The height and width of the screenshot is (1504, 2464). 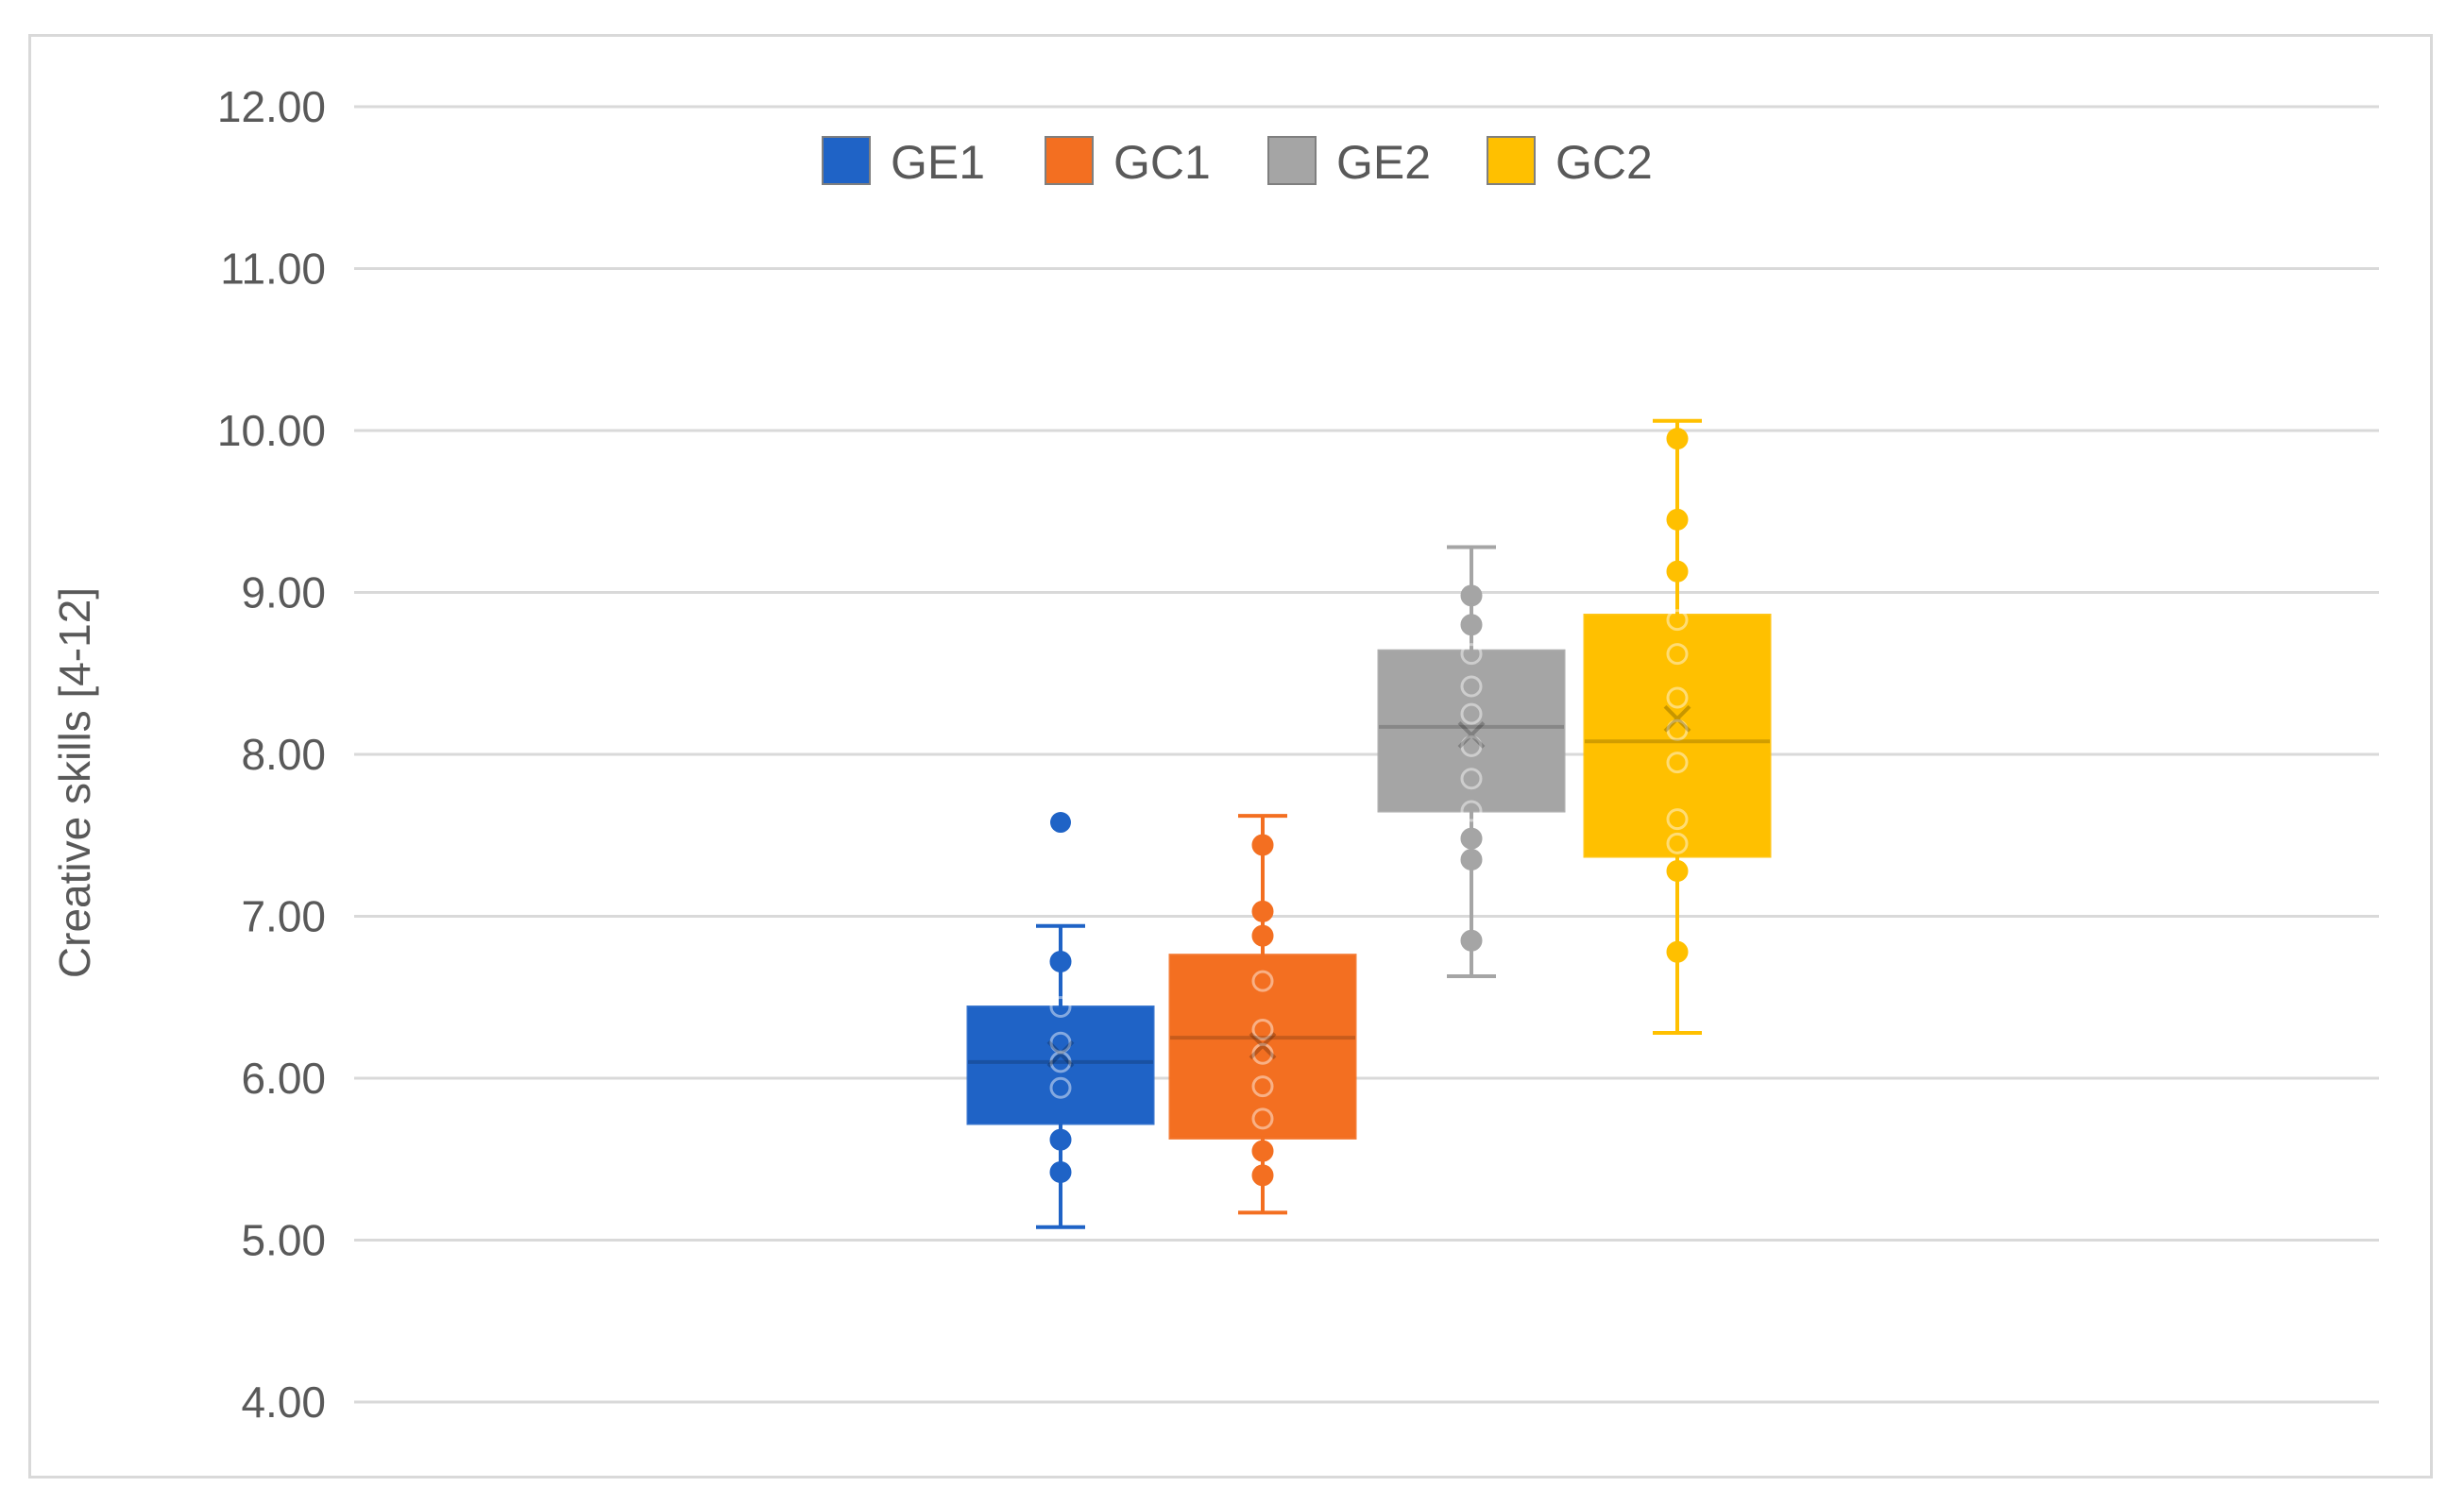 I want to click on iqr-box-outline-ge1, so click(x=1060, y=1065).